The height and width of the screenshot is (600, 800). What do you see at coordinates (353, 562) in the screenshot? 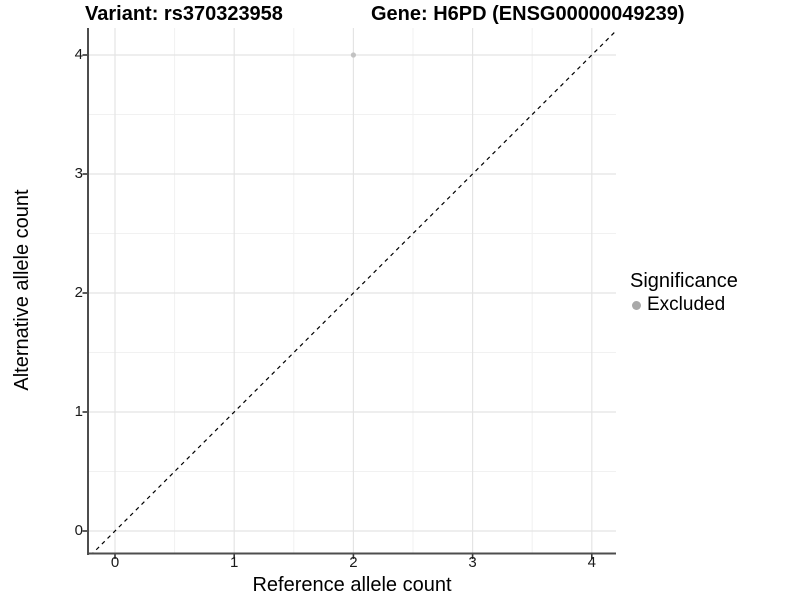
I see `x-tick-label: 2` at bounding box center [353, 562].